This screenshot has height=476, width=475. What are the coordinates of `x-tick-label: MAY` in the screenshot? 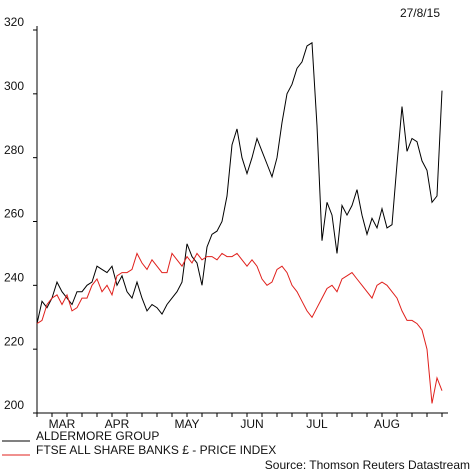 It's located at (186, 424).